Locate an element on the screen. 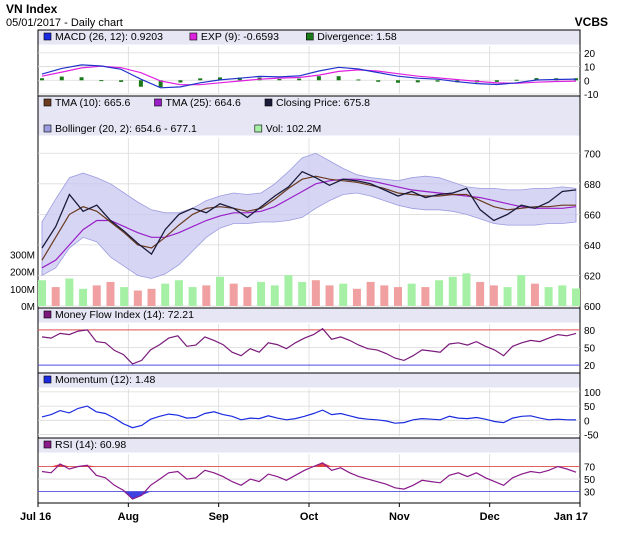 This screenshot has width=620, height=535. price-legend-band is located at coordinates (309, 109).